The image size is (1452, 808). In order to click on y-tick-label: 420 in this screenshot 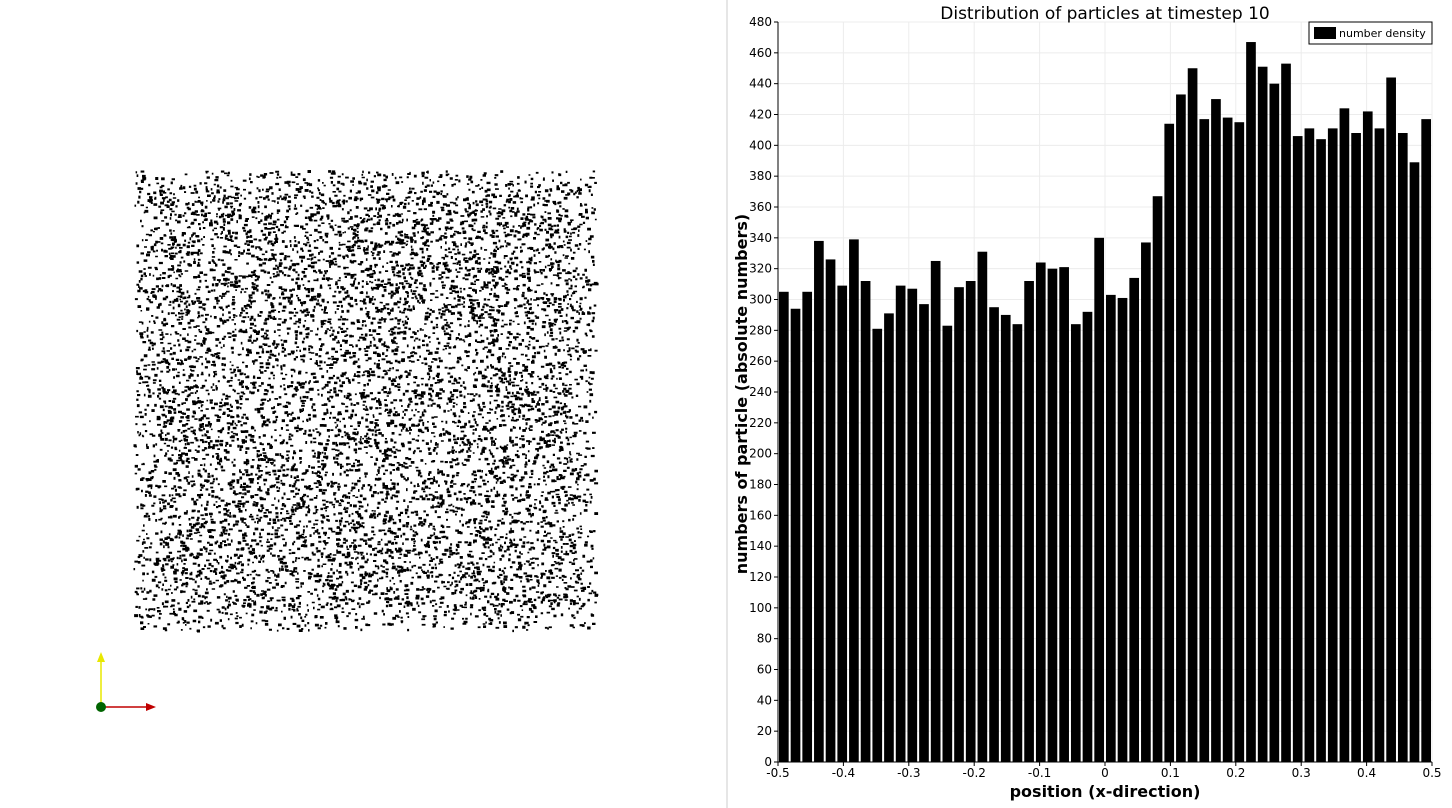, I will do `click(760, 115)`.